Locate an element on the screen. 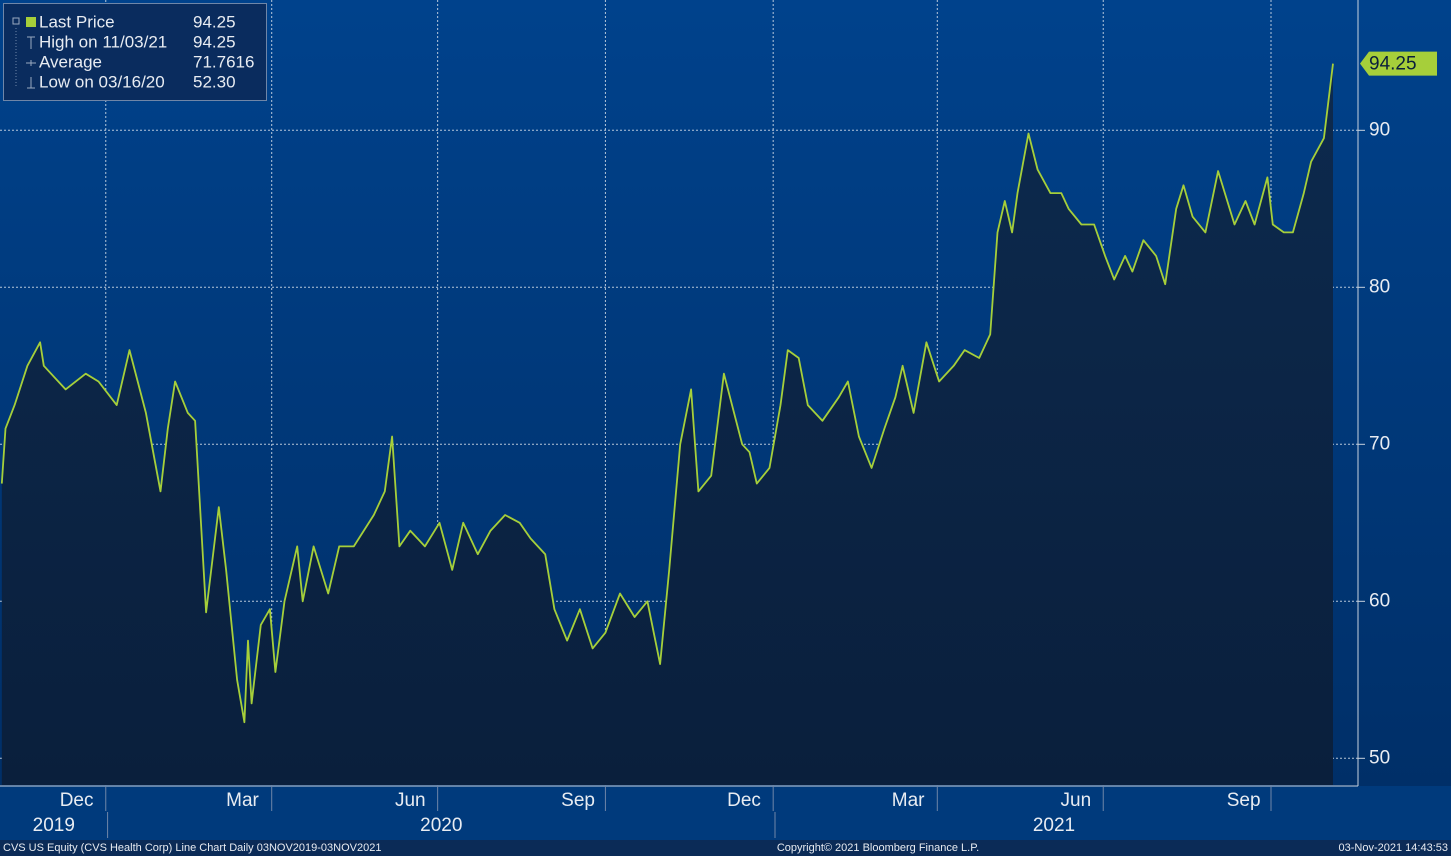 Image resolution: width=1451 pixels, height=856 pixels. legend-box is located at coordinates (135, 52).